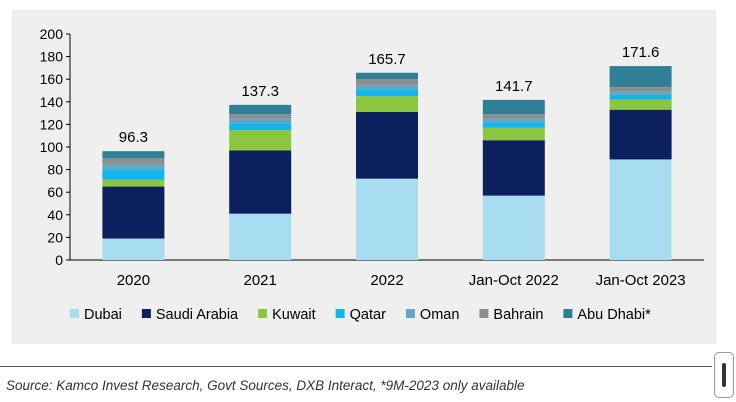 Image resolution: width=736 pixels, height=402 pixels. I want to click on divider-line, so click(356, 366).